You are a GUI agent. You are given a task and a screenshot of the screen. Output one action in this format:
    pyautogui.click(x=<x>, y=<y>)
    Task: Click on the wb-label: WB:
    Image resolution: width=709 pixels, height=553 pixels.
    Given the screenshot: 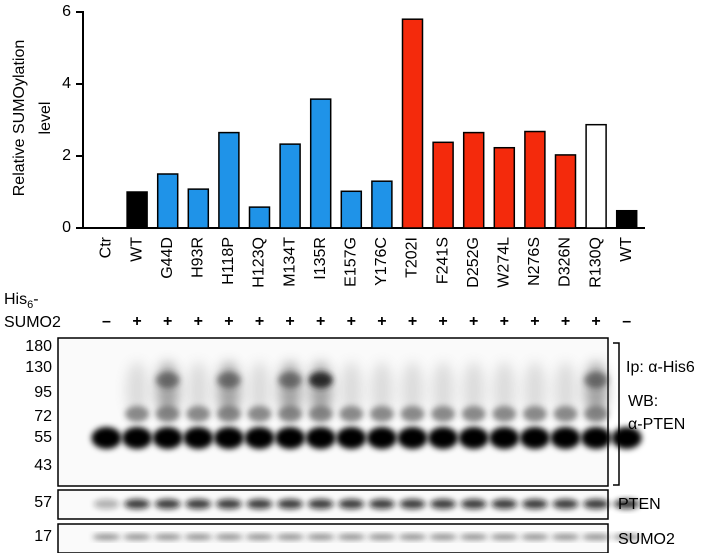 What is the action you would take?
    pyautogui.click(x=643, y=401)
    